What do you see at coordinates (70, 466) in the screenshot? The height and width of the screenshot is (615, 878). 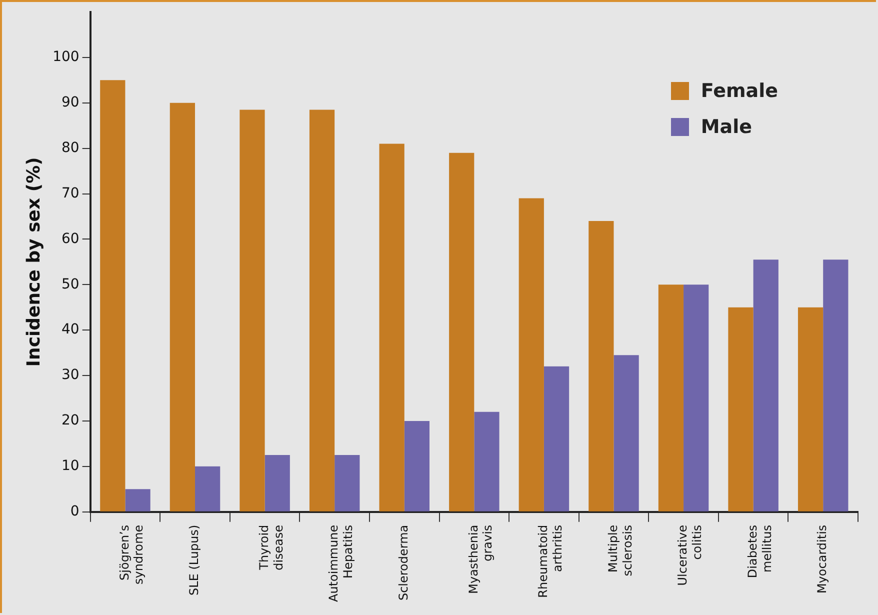 I see `y-tick-label: 10` at bounding box center [70, 466].